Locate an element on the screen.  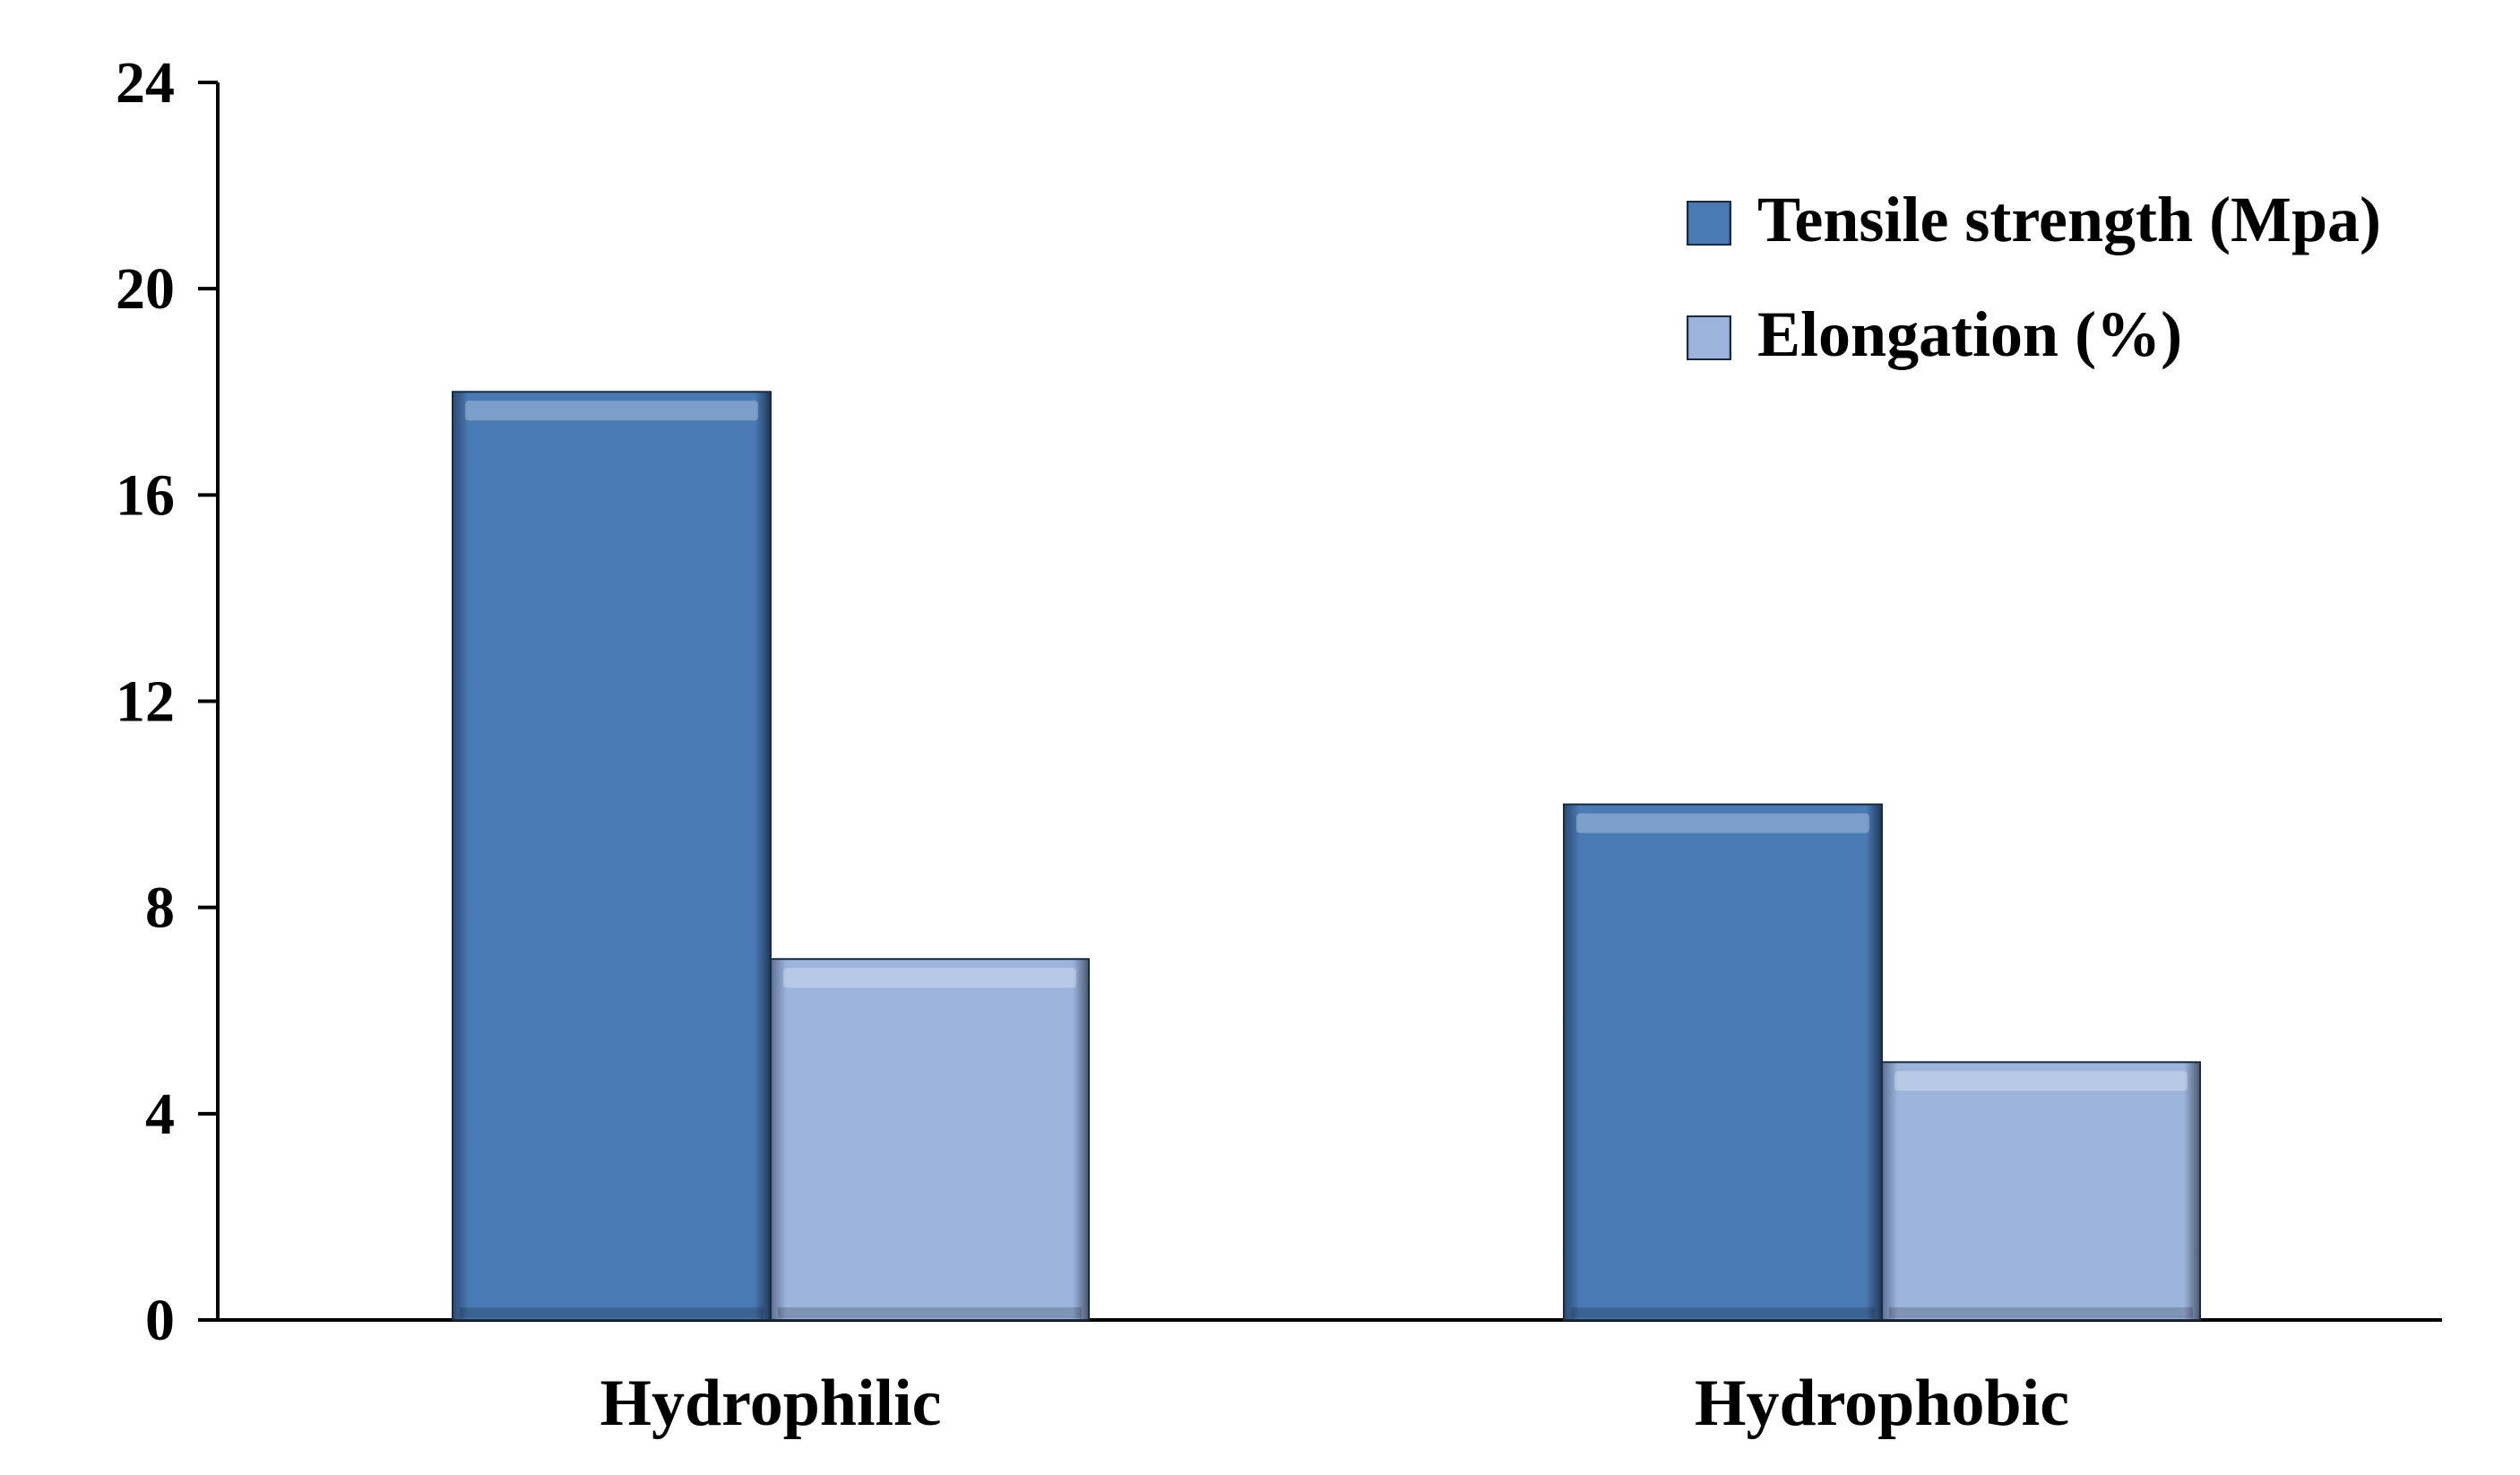
legend-label-0: Tensile strength (Mpa) is located at coordinates (2069, 219).